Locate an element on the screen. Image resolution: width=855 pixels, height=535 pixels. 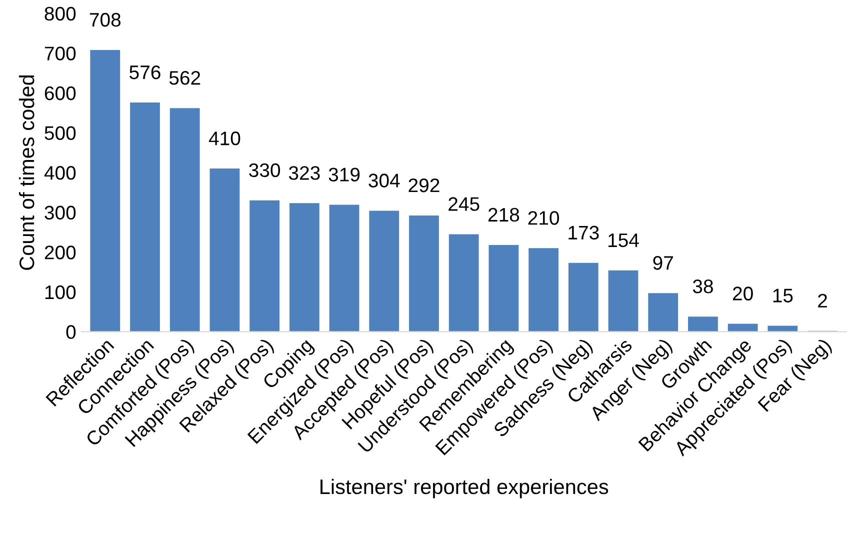
x-axis-title: Listeners' reported experiences is located at coordinates (464, 488).